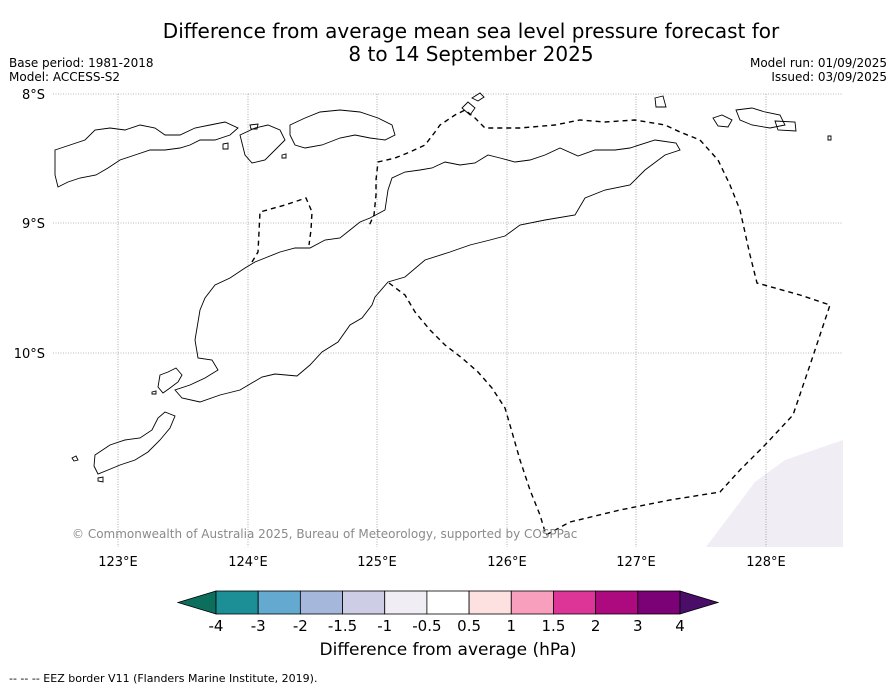  What do you see at coordinates (300, 626) in the screenshot?
I see `colorbar-tick-label: -2` at bounding box center [300, 626].